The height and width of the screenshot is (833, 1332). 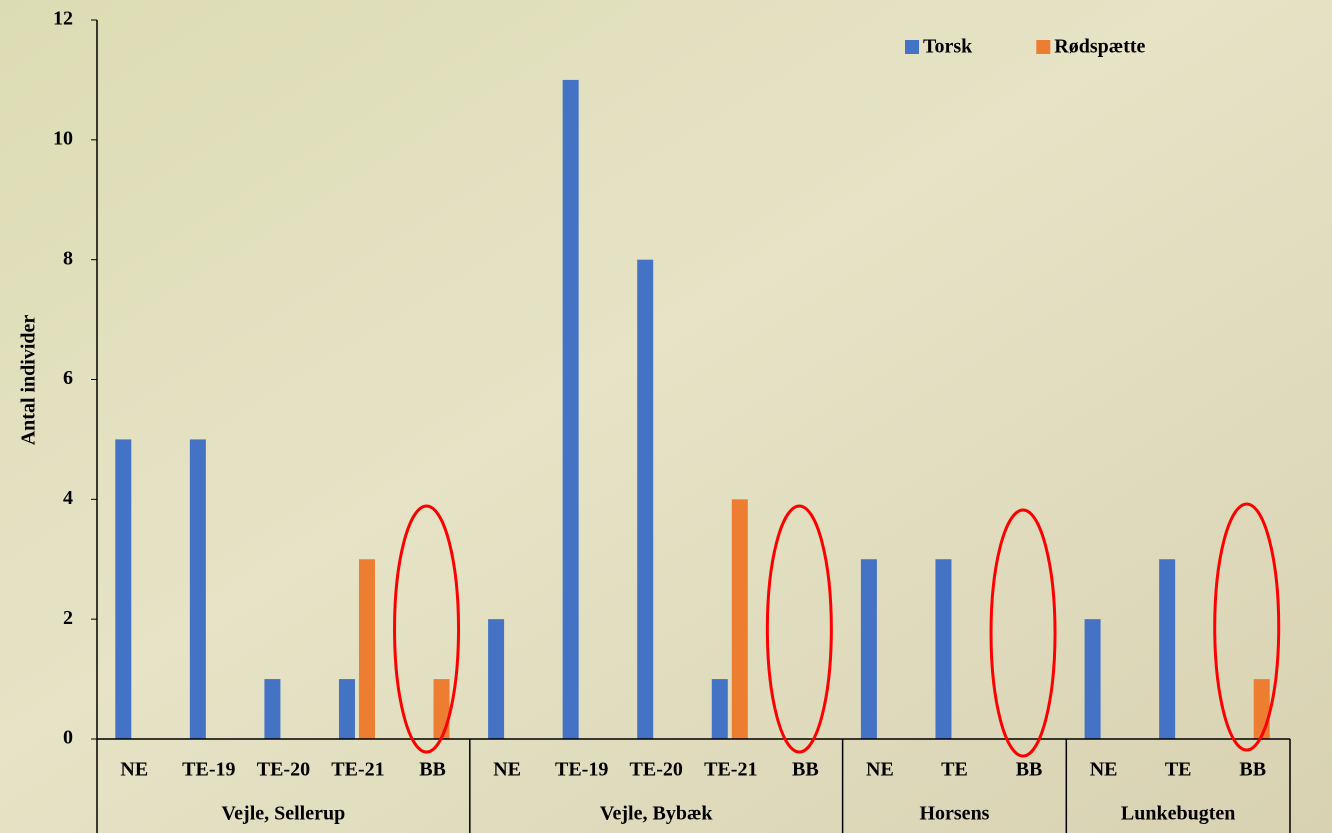 What do you see at coordinates (1099, 47) in the screenshot?
I see `legend-label: Rødspætte` at bounding box center [1099, 47].